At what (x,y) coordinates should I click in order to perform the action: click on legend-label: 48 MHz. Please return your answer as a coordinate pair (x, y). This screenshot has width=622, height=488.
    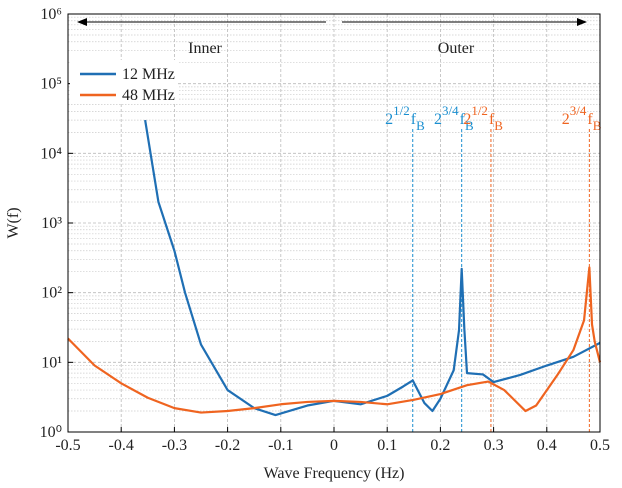
    Looking at the image, I should click on (148, 95).